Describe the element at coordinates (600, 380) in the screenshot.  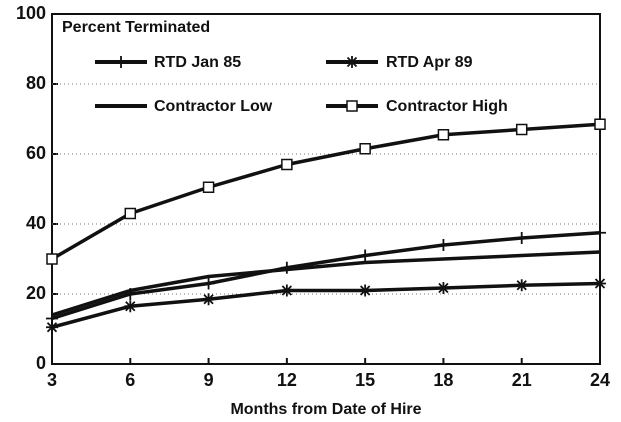
I see `x-tick-label: 24` at that location.